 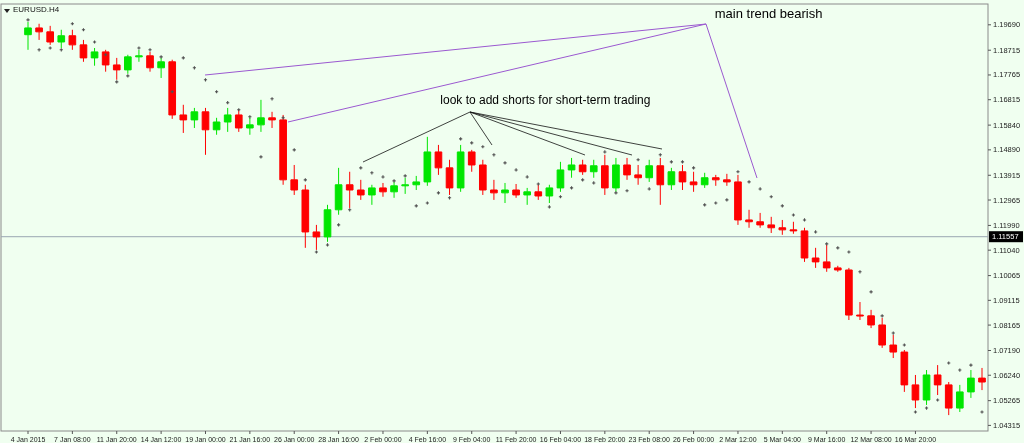 I want to click on annotation: main trend bearish, so click(x=768, y=13).